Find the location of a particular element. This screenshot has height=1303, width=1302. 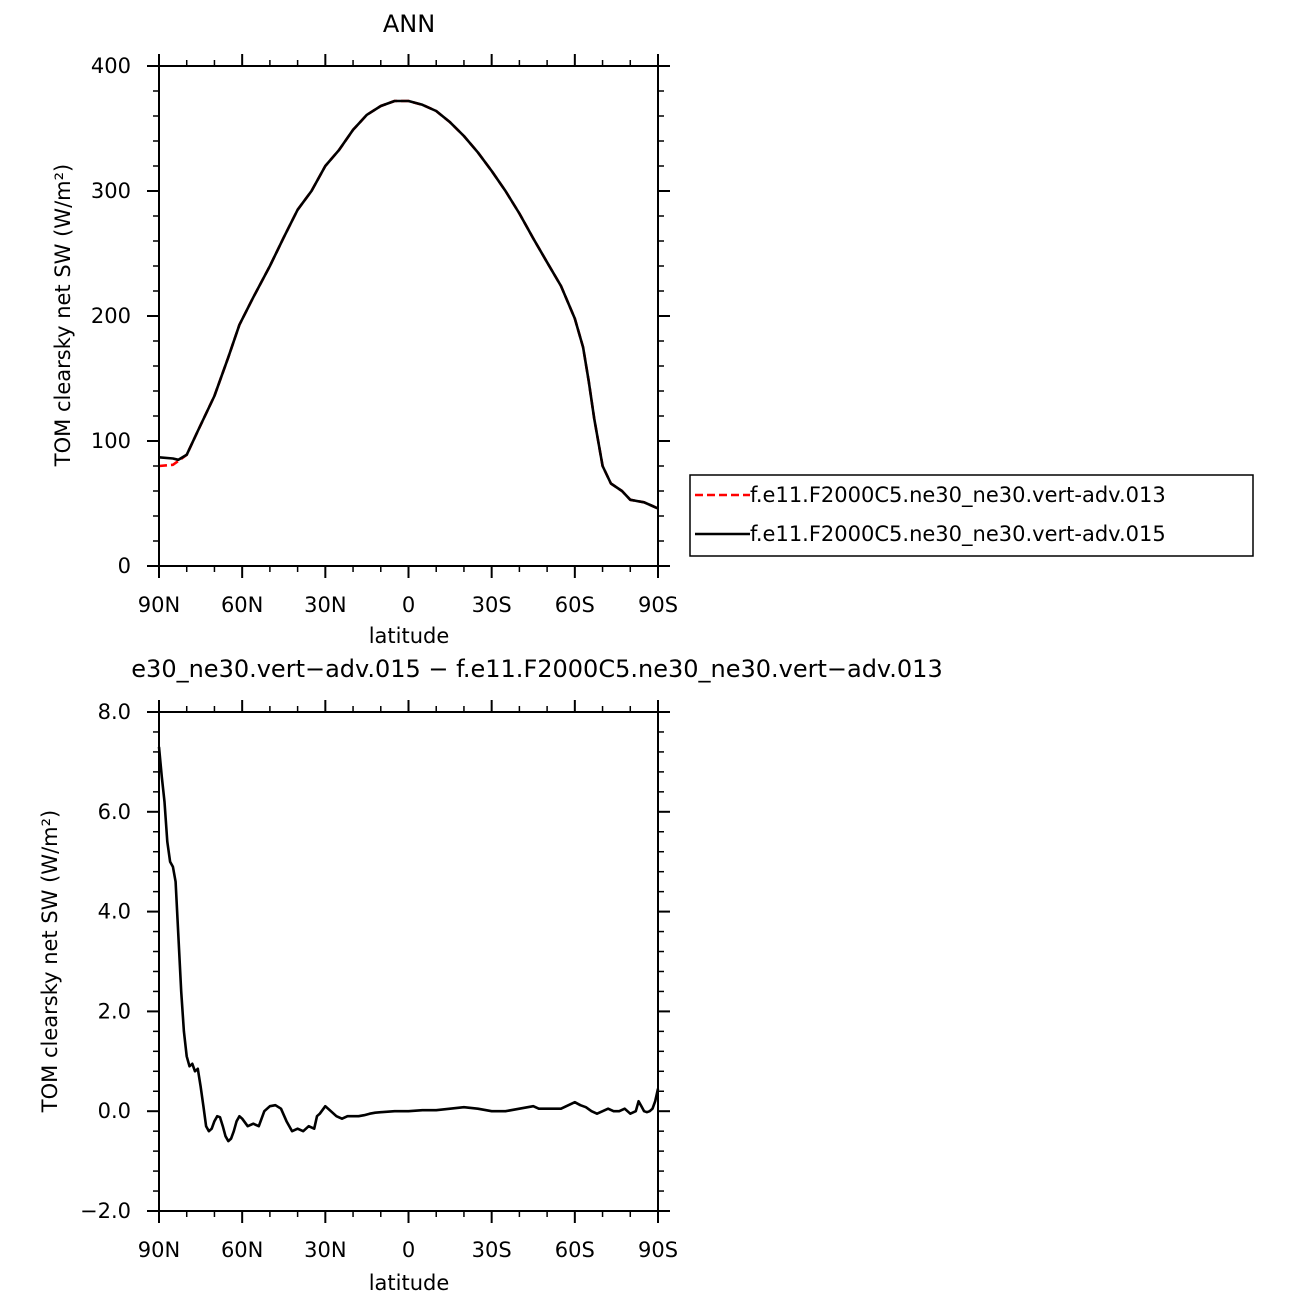

bottom-xtick-label: 90N is located at coordinates (159, 1250).